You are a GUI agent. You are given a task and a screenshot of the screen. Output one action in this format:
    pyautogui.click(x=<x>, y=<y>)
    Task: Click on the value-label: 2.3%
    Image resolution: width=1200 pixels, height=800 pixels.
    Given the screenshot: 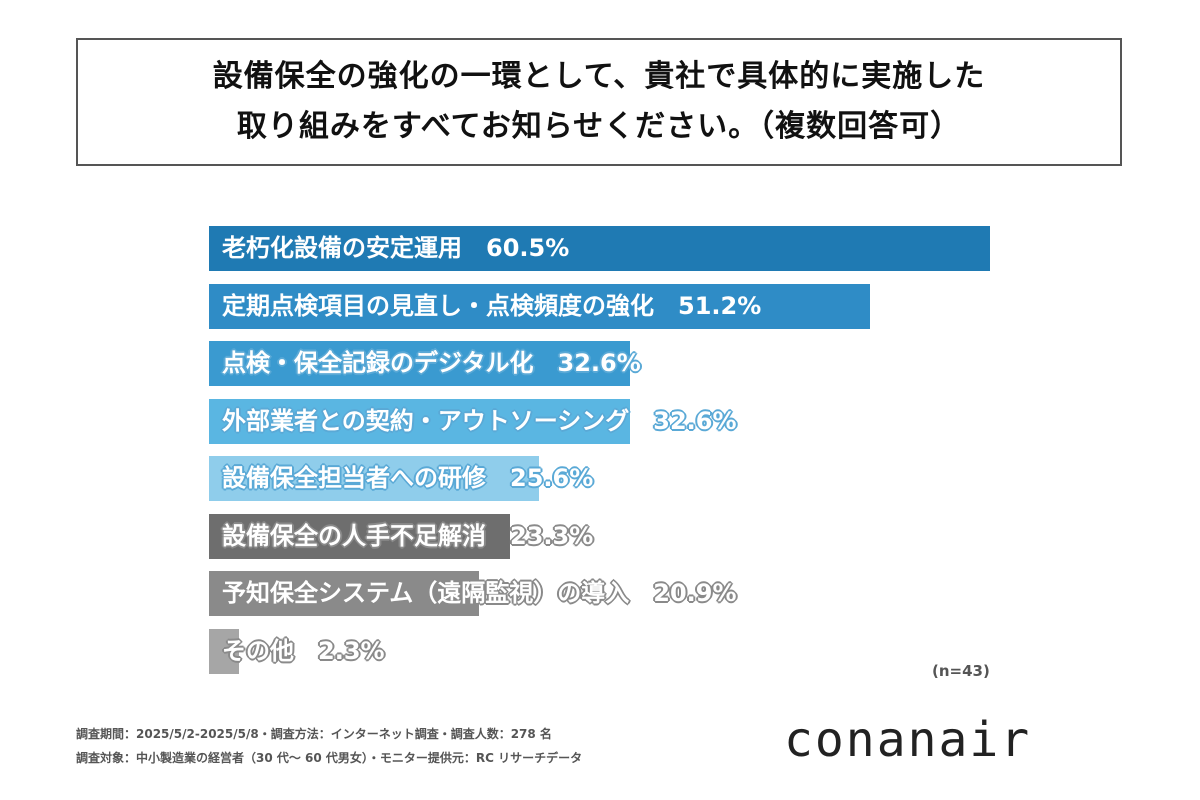 What is the action you would take?
    pyautogui.click(x=351, y=651)
    